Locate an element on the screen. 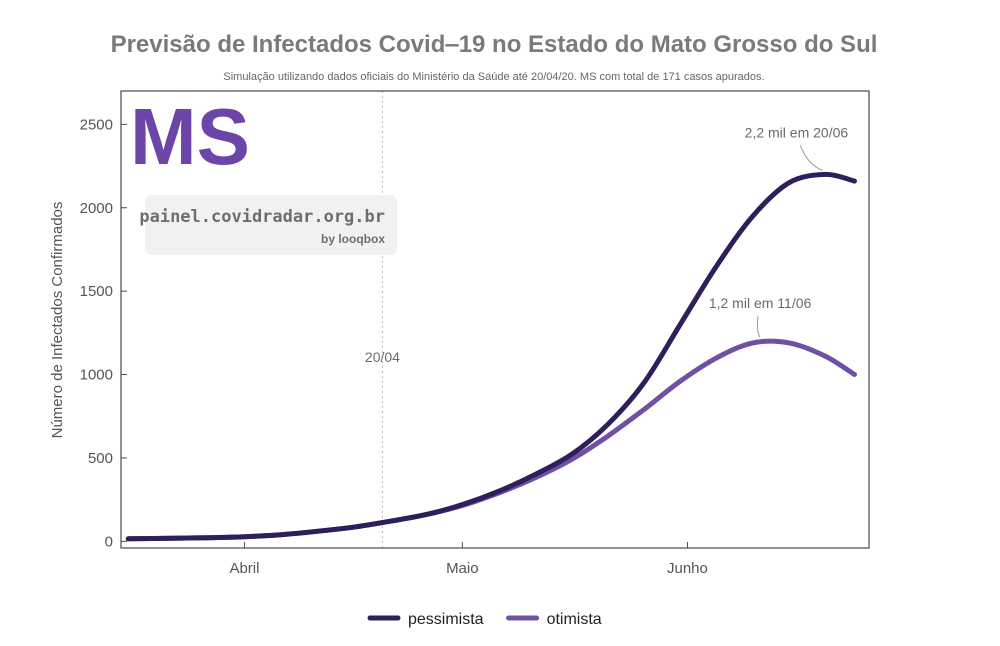 The image size is (1000, 646). annotation-label: 2,2 mil em 20/06 is located at coordinates (797, 132).